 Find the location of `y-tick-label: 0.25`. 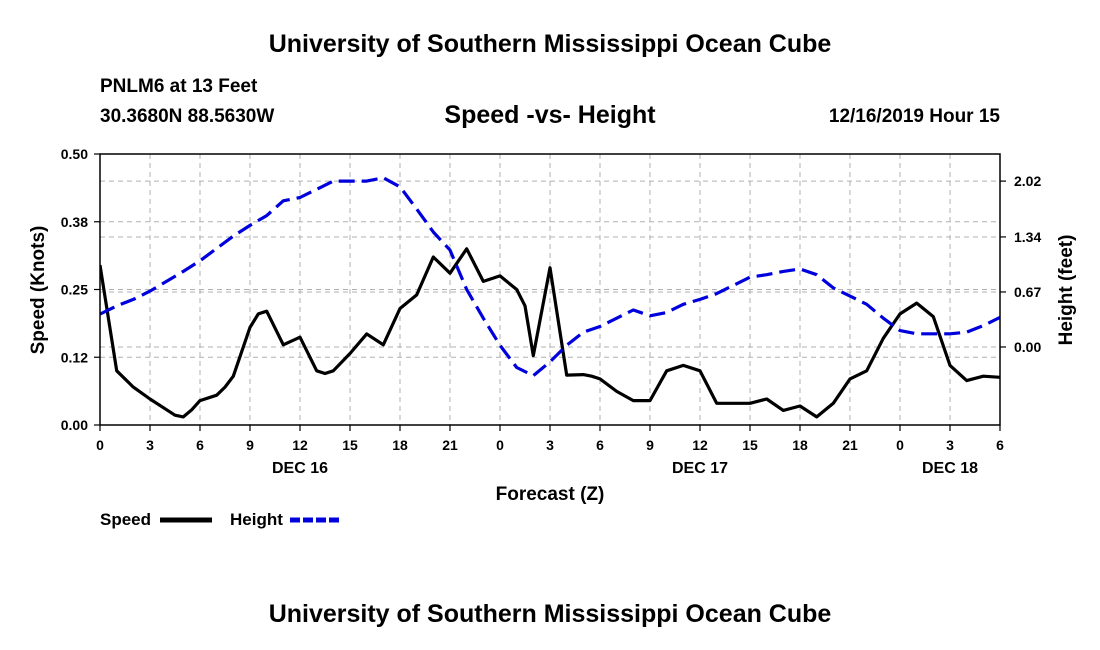

y-tick-label: 0.25 is located at coordinates (74, 290).